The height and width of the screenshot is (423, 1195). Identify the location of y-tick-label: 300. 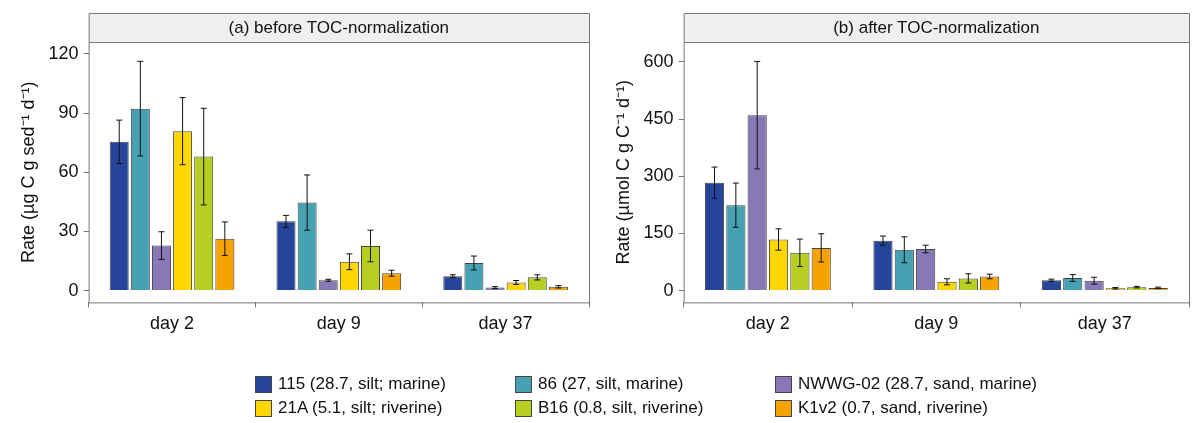
(658, 175).